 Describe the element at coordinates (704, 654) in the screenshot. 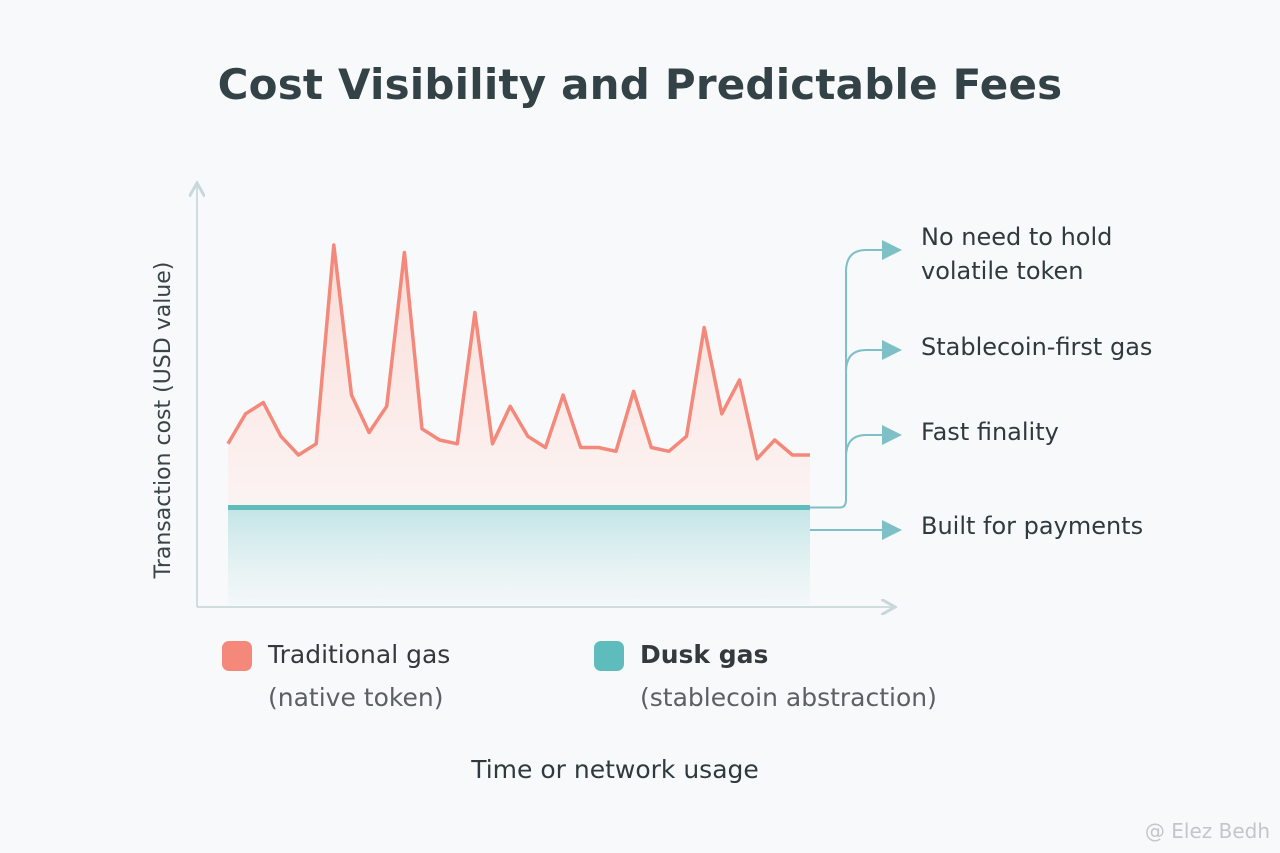

I see `legend-label-dusk: Dusk gas` at that location.